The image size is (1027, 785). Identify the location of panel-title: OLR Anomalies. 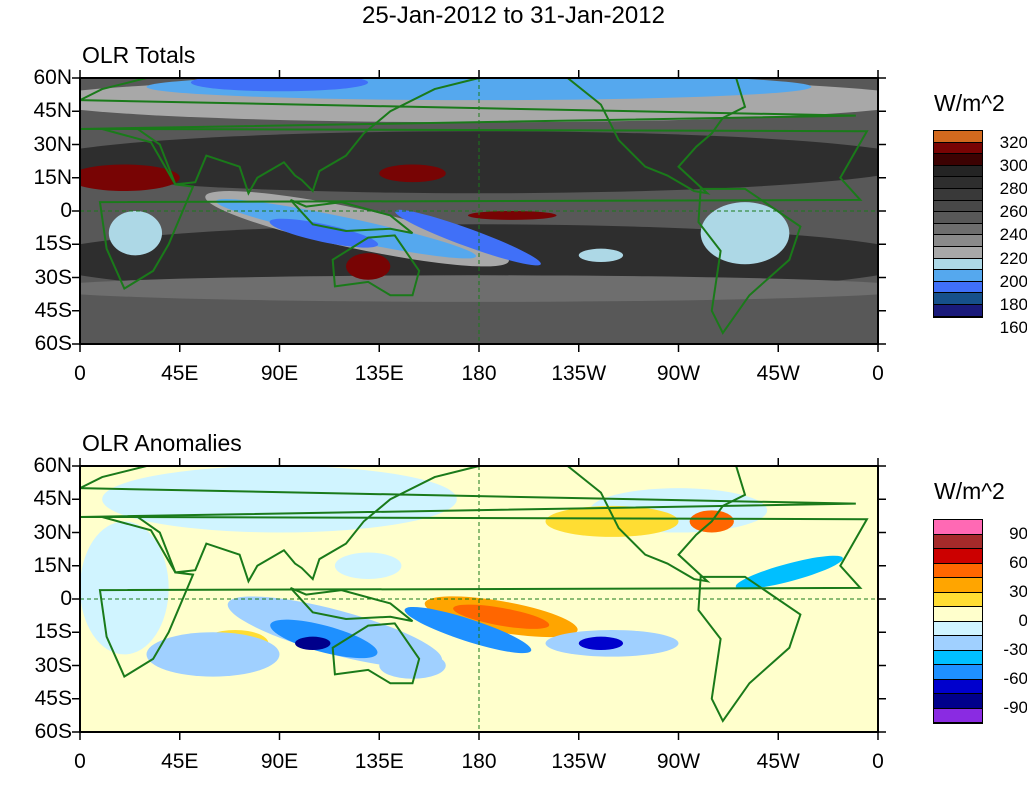
(162, 443).